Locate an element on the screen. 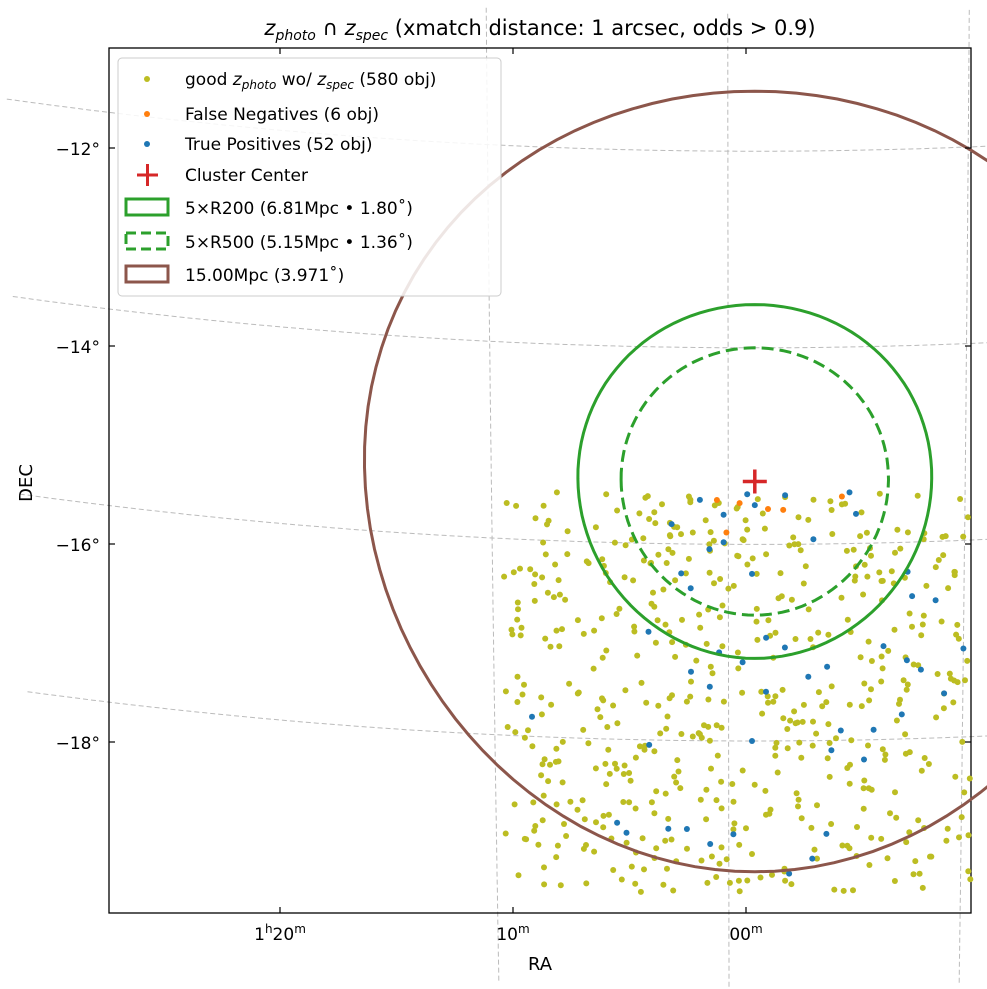 The height and width of the screenshot is (989, 987). x-axis-label: RA is located at coordinates (540, 964).